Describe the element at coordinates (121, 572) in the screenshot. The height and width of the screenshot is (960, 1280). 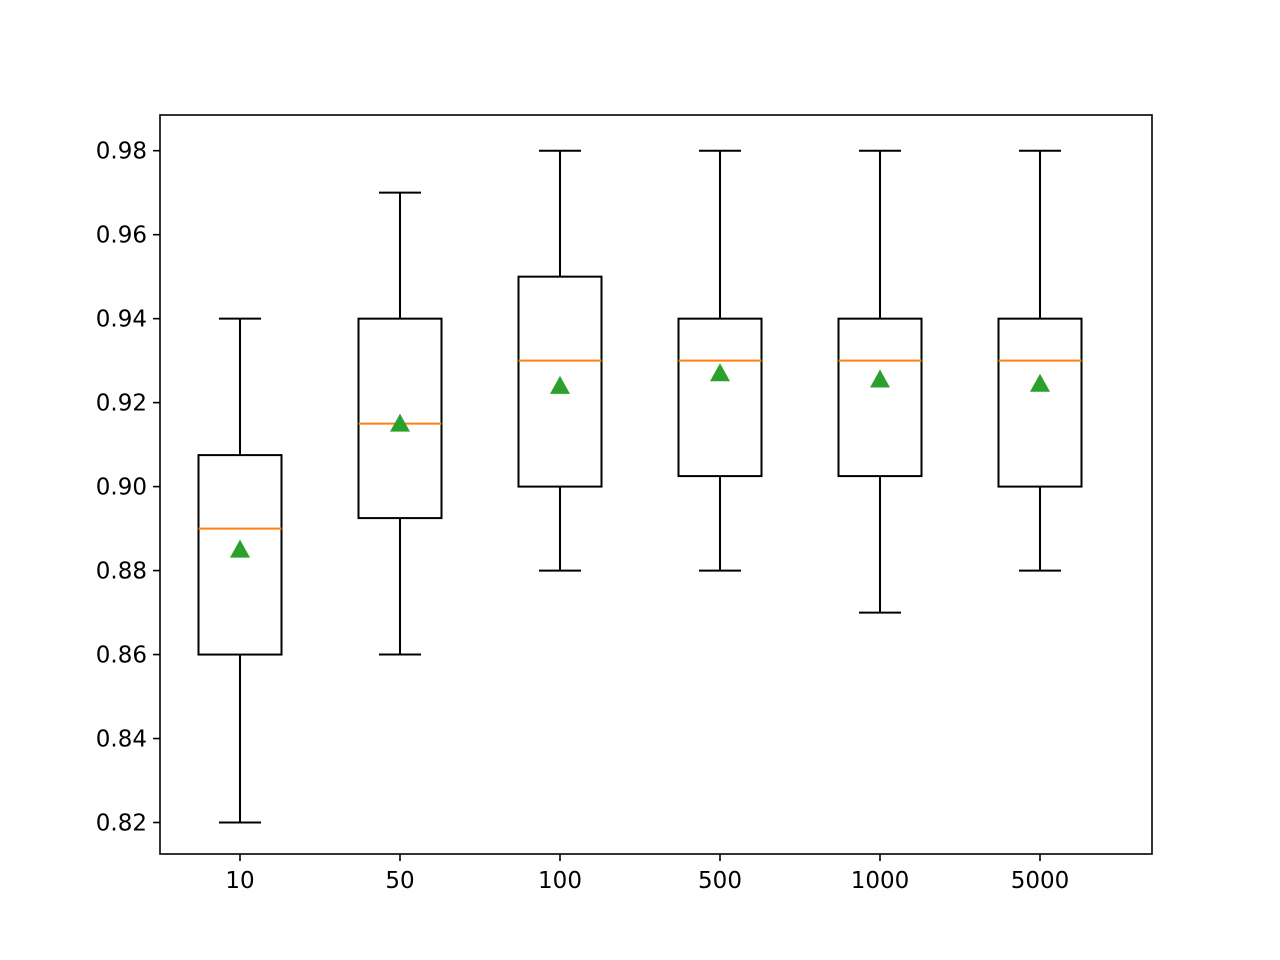
I see `y-tick-label: 0.88` at that location.